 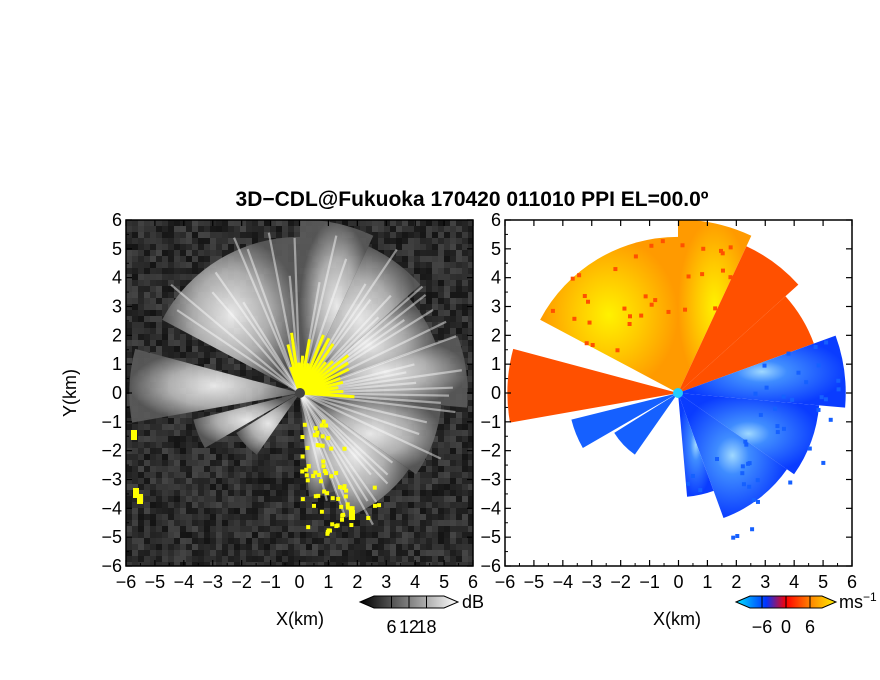 I want to click on intensity-echo-sector, so click(x=268, y=424).